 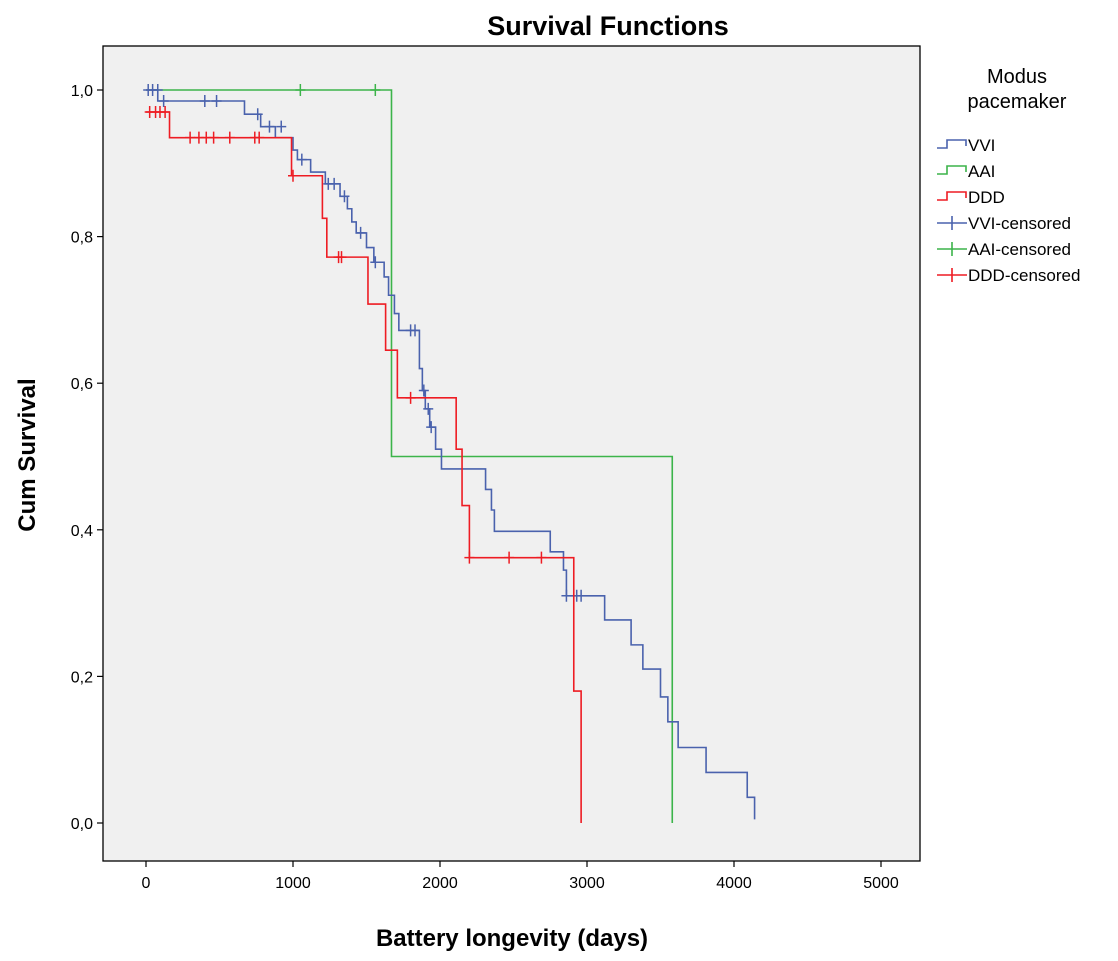 What do you see at coordinates (1017, 102) in the screenshot?
I see `legend-title: pacemaker` at bounding box center [1017, 102].